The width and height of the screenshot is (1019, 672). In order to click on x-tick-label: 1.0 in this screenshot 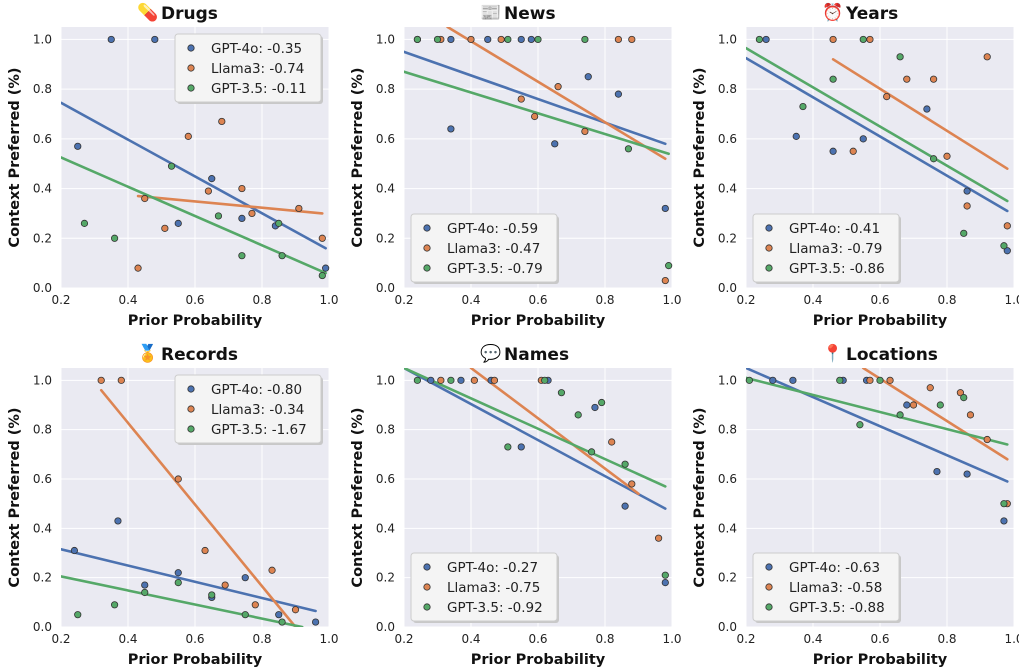, I will do `click(671, 300)`.